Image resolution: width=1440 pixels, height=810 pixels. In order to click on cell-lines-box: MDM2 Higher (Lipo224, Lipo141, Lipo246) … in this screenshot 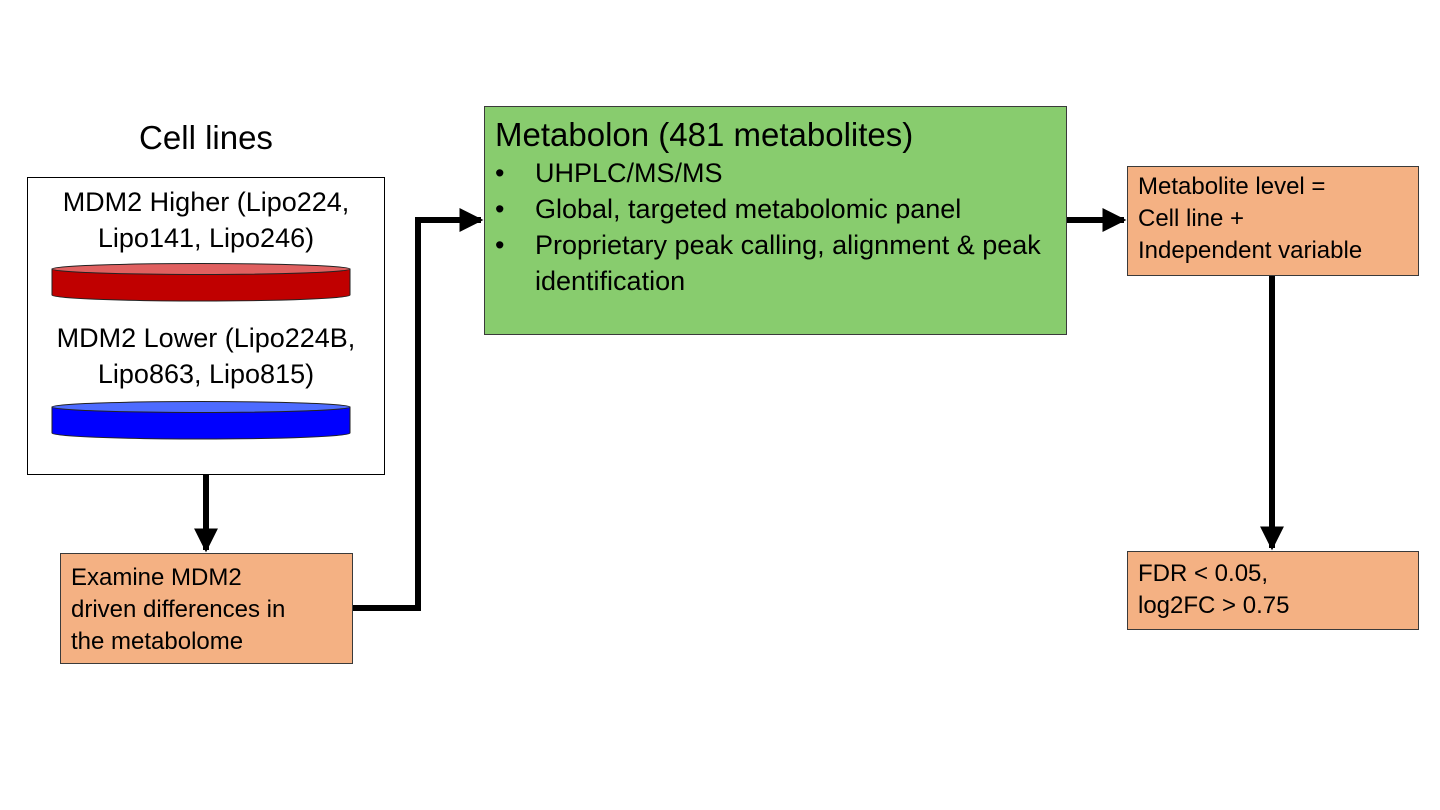, I will do `click(206, 326)`.